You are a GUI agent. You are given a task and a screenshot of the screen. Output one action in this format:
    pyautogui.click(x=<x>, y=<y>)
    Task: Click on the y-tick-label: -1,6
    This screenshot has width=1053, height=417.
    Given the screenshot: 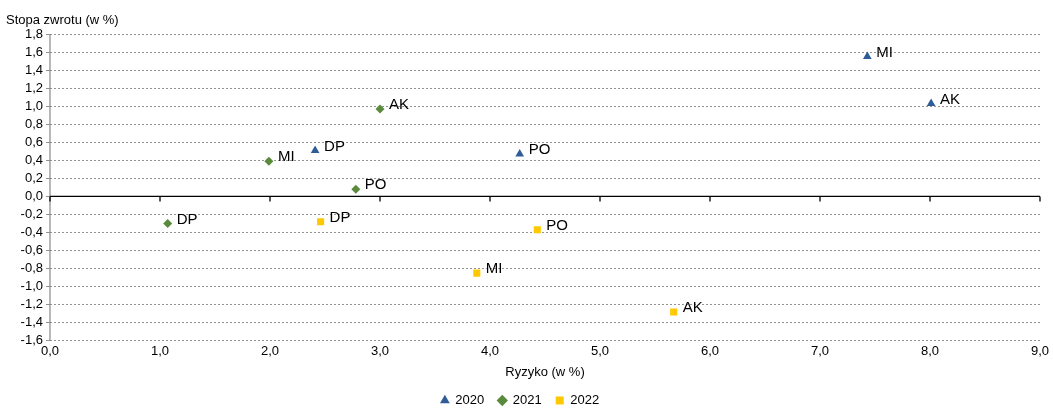 What is the action you would take?
    pyautogui.click(x=31, y=340)
    